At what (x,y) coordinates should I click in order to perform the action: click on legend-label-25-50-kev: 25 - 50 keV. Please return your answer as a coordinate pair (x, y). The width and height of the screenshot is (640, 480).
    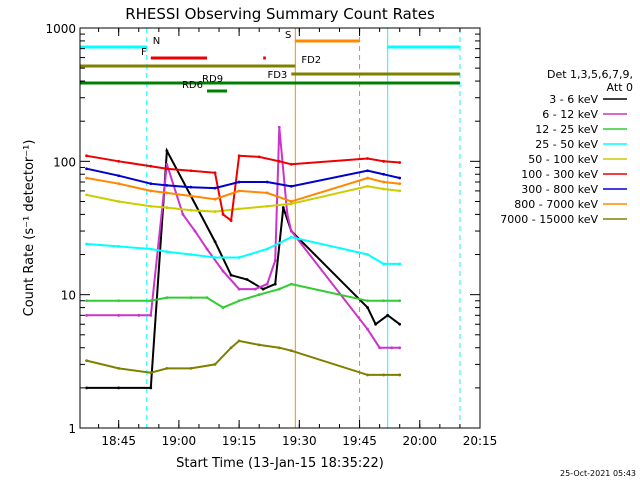
    Looking at the image, I should click on (566, 144).